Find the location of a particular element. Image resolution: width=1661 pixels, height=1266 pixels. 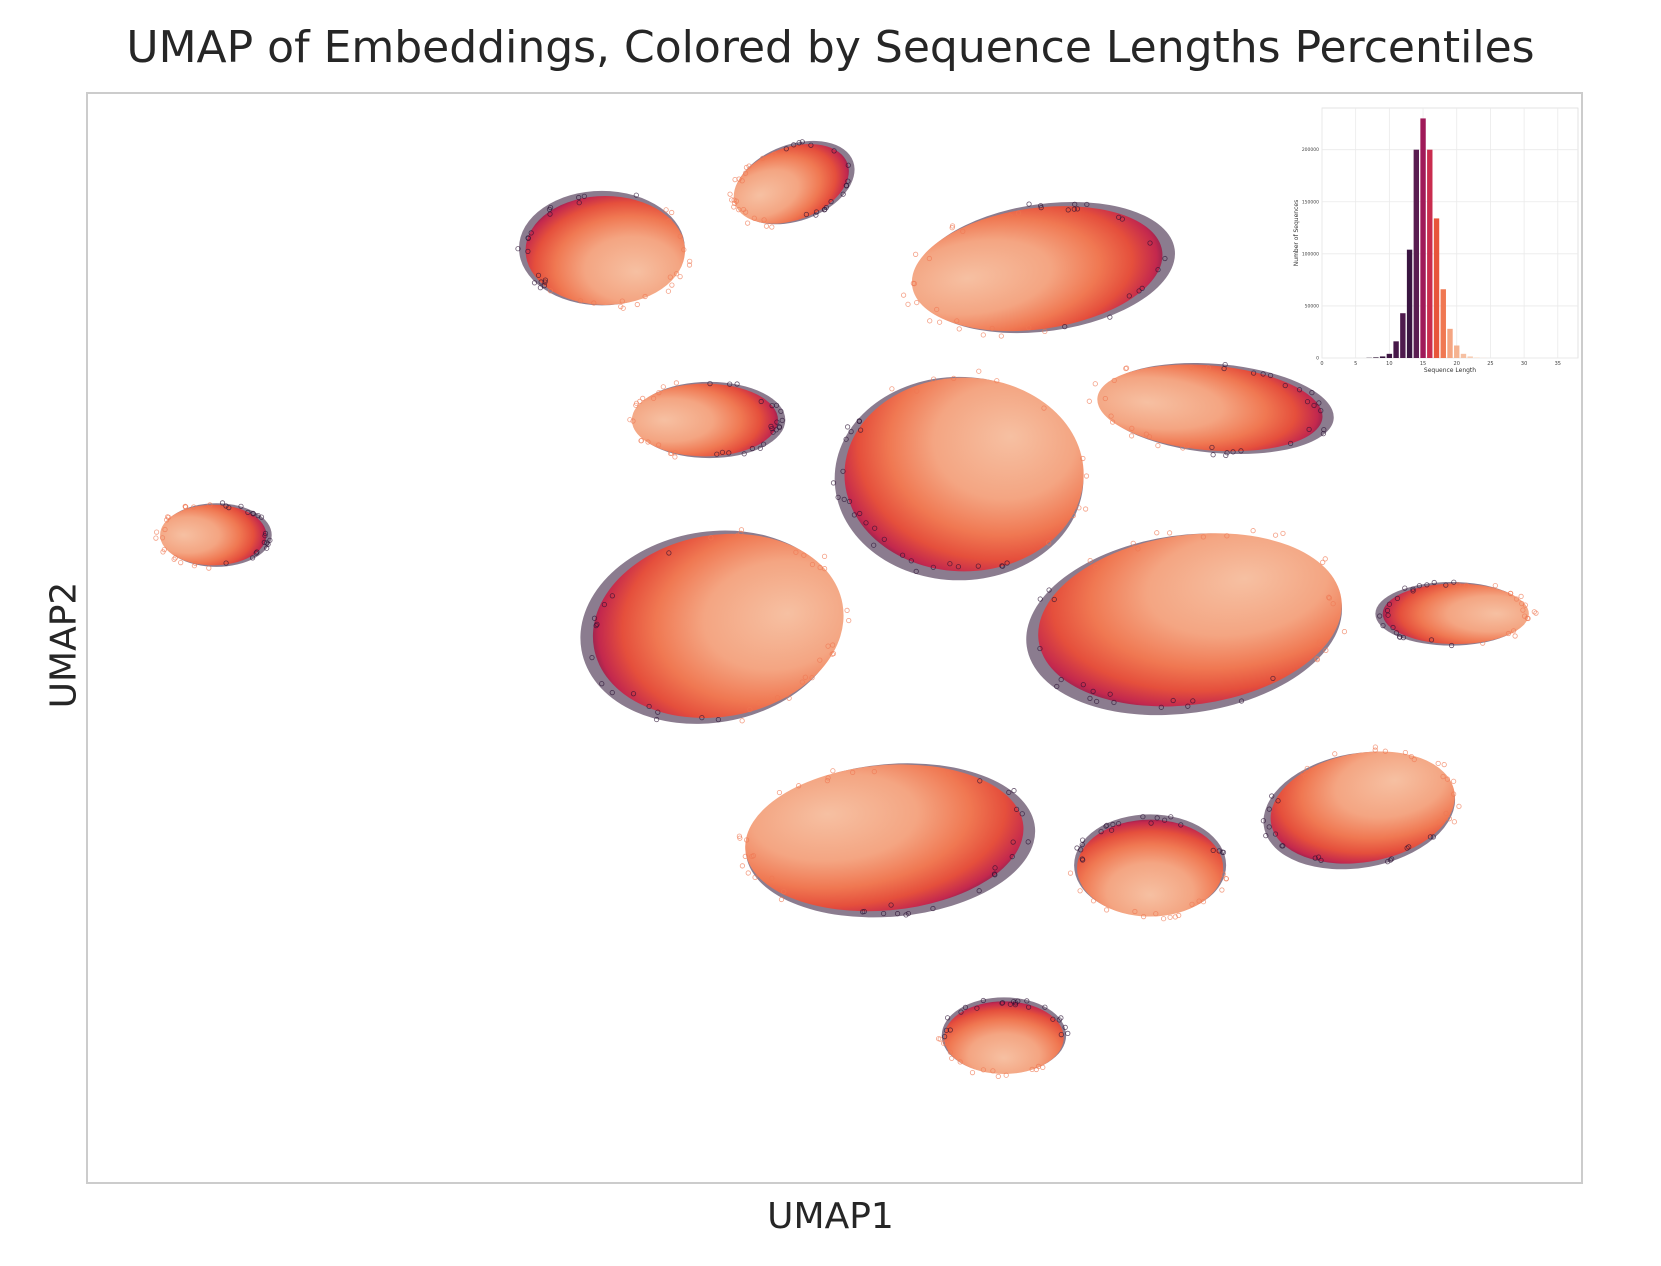

inset-plot-area is located at coordinates (1450, 233).